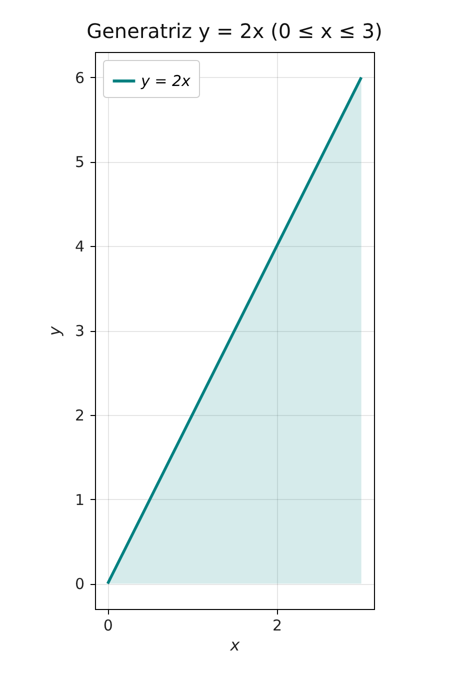  Describe the element at coordinates (54, 331) in the screenshot. I see `y-axis-title: y` at that location.